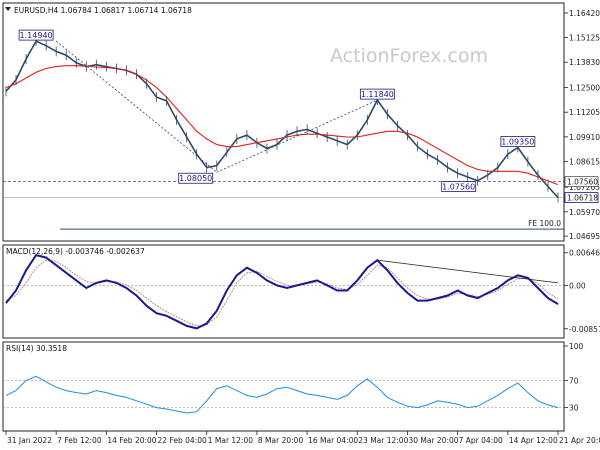 The width and height of the screenshot is (600, 450). I want to click on price-axis-label: 1.11205, so click(584, 112).